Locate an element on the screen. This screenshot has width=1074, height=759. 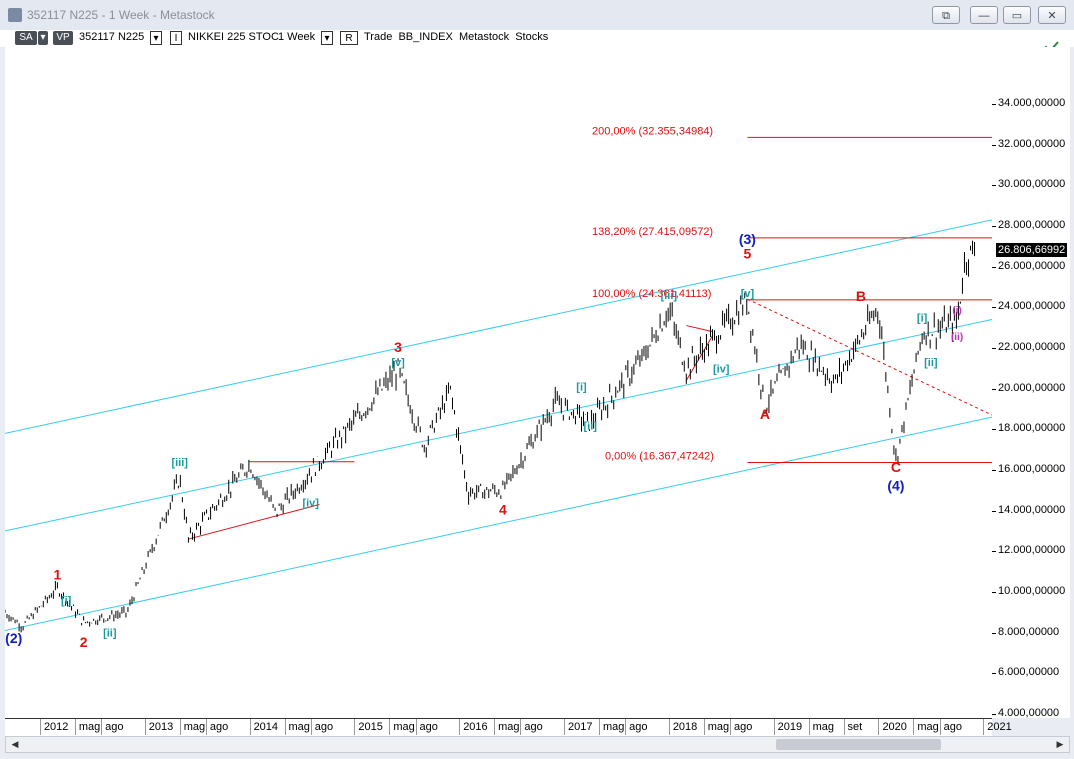
horizontal-scrollbar: ◀ ▶ is located at coordinates (537, 744).